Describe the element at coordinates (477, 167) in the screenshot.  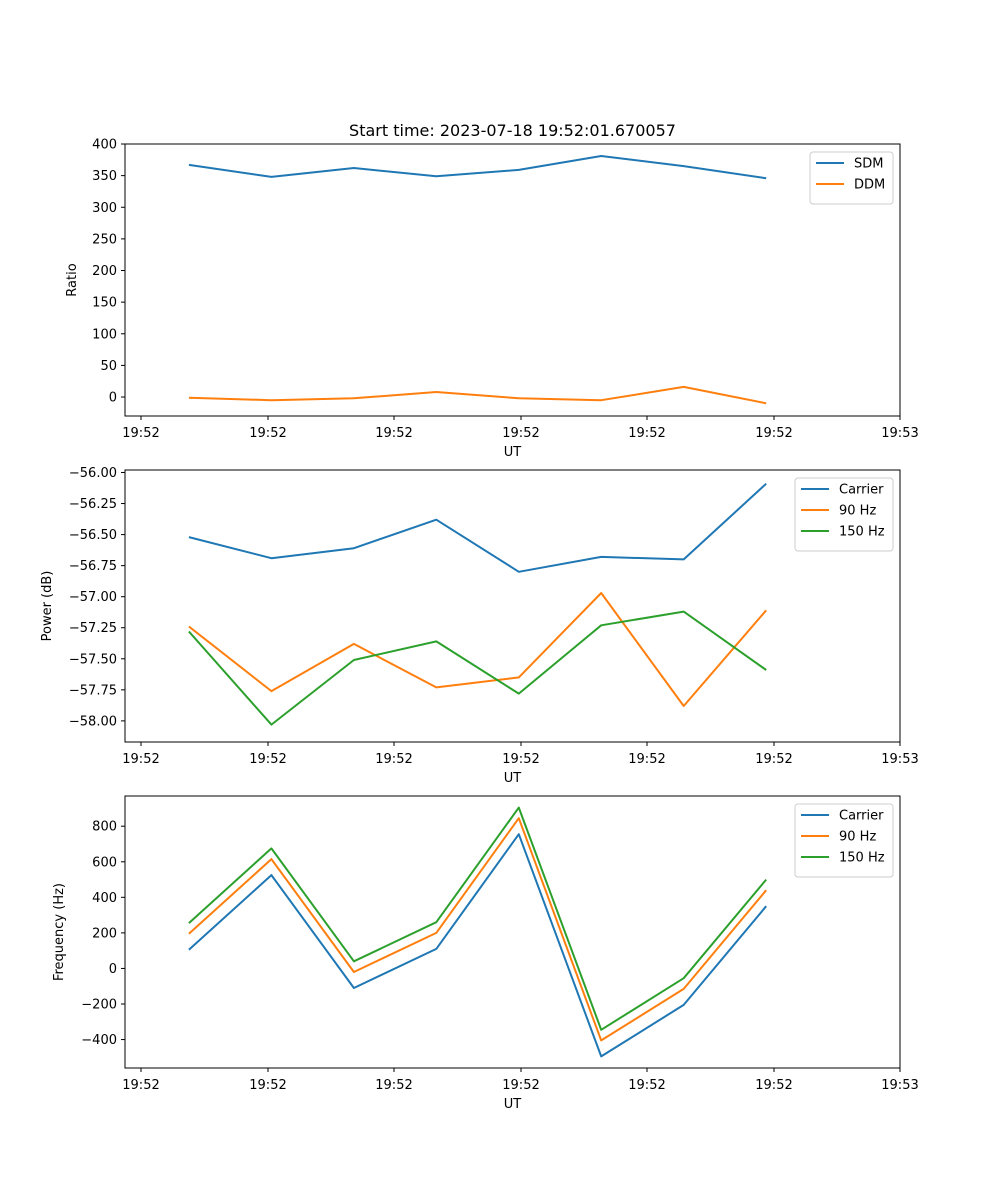
I see `series-line-sdm` at that location.